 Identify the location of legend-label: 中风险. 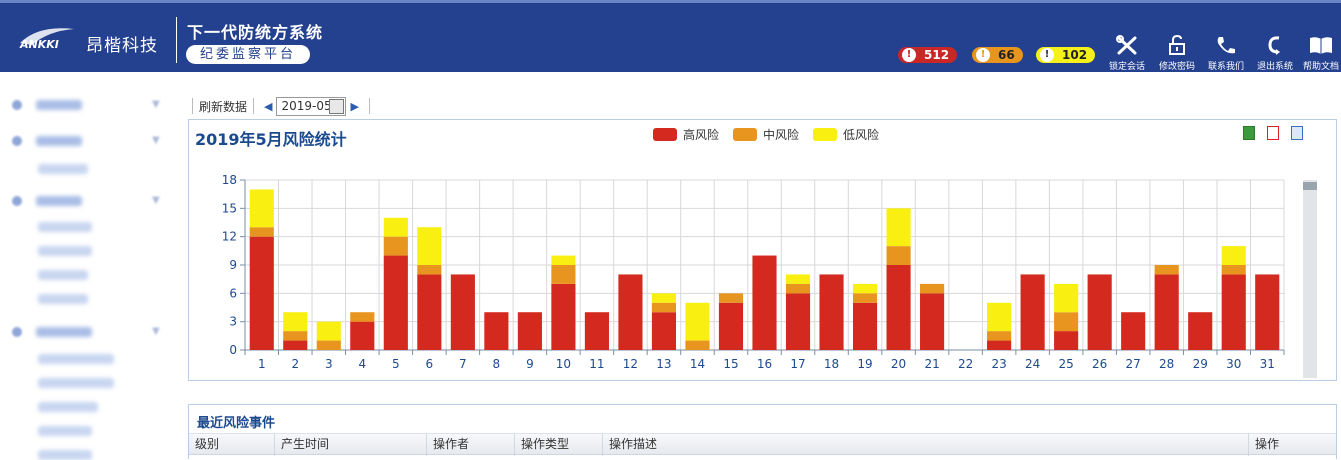
(781, 135).